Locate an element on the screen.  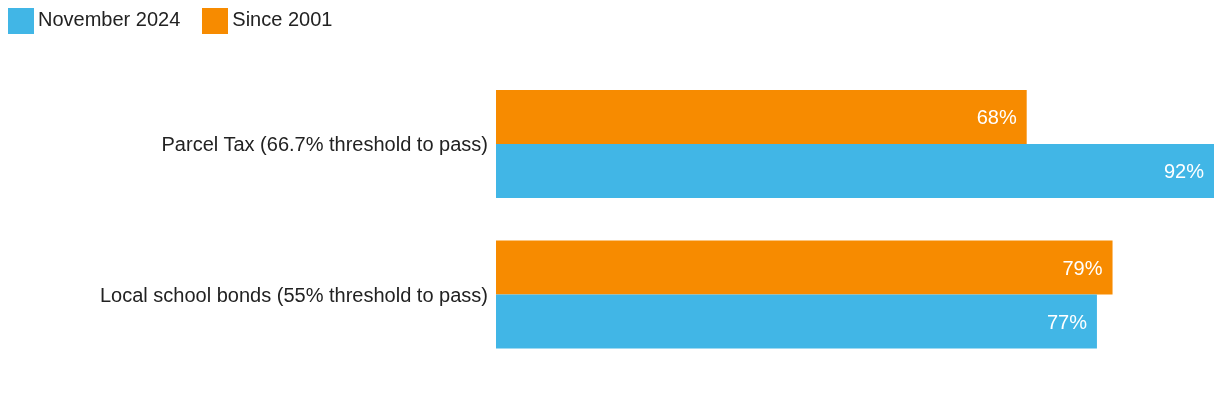
data-label: 77% is located at coordinates (1067, 321).